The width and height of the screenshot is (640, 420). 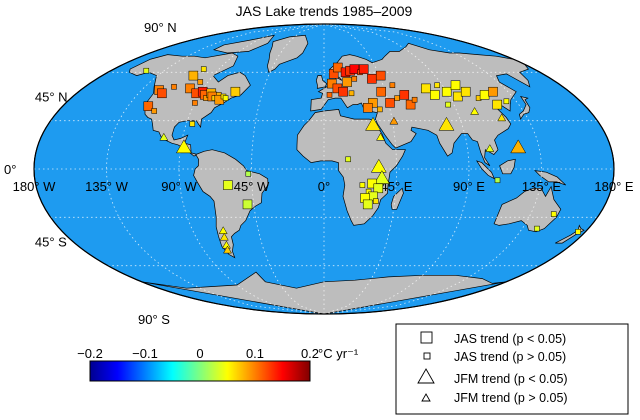 What do you see at coordinates (324, 11) in the screenshot?
I see `chart-title: JAS Lake trends 1985–2009` at bounding box center [324, 11].